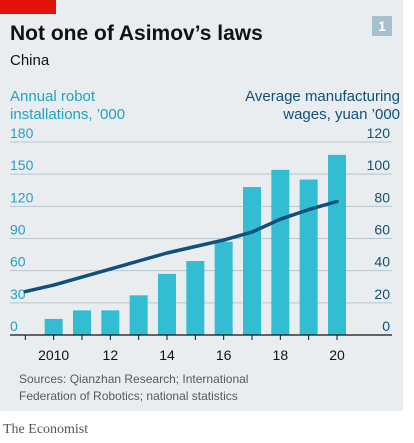 The image size is (414, 443). Describe the element at coordinates (68, 114) in the screenshot. I see `left-axis-title-line: installations, ’000` at that location.